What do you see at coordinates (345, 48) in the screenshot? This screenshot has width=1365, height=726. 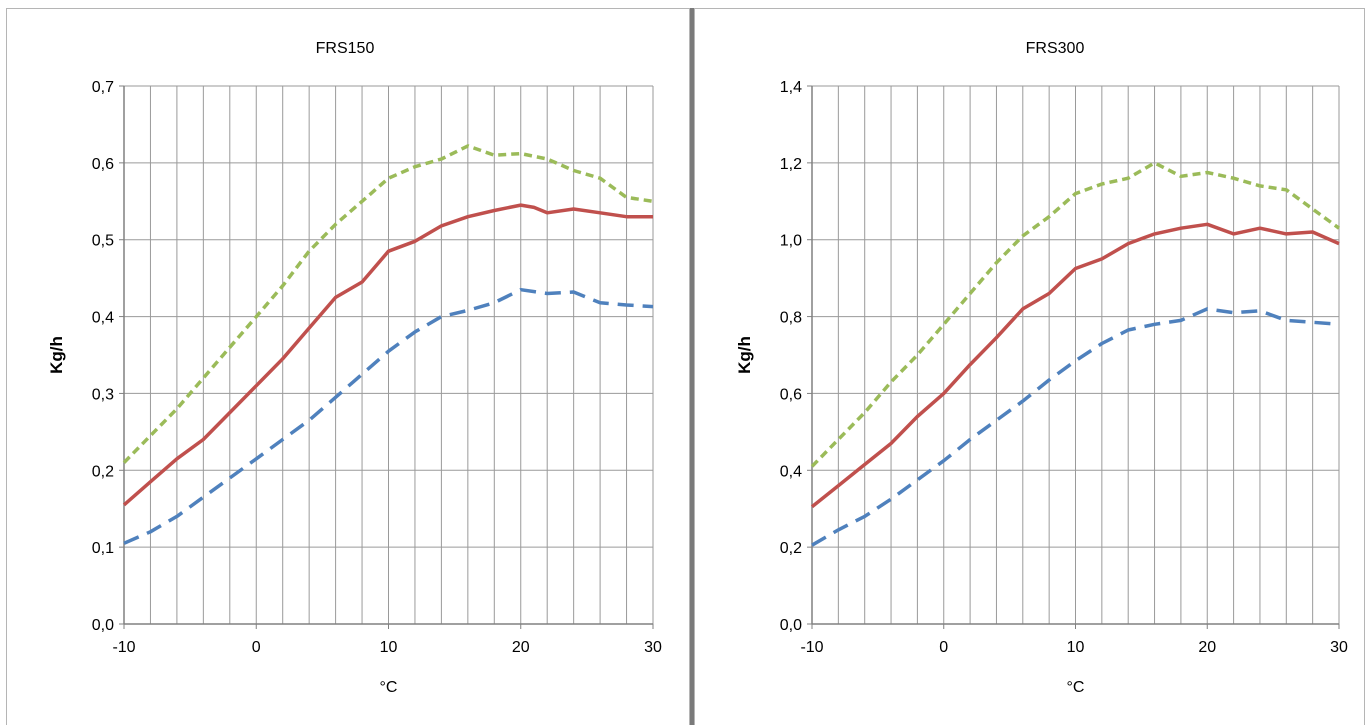 I see `chart-title: FRS150` at bounding box center [345, 48].